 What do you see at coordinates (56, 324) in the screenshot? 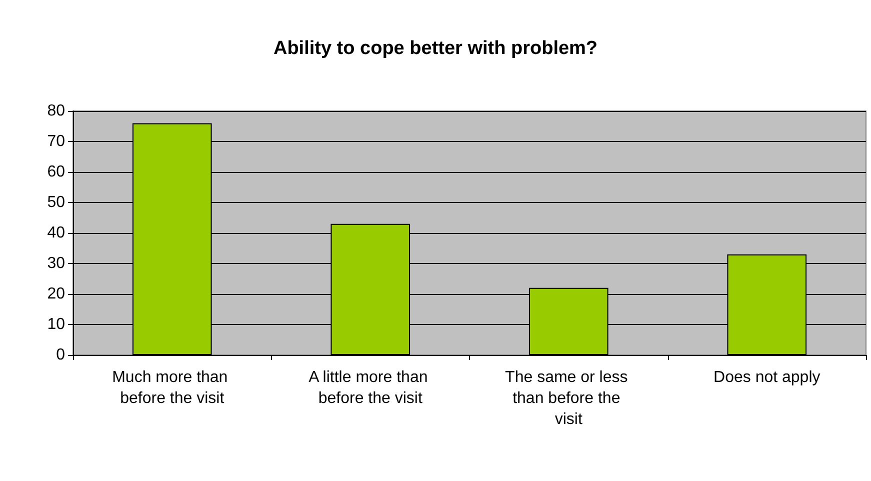
I see `y-tick-label: 10` at bounding box center [56, 324].